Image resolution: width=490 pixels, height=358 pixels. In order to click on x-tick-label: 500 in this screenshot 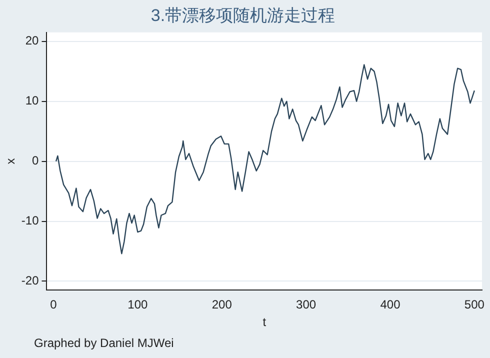, I will do `click(474, 305)`.